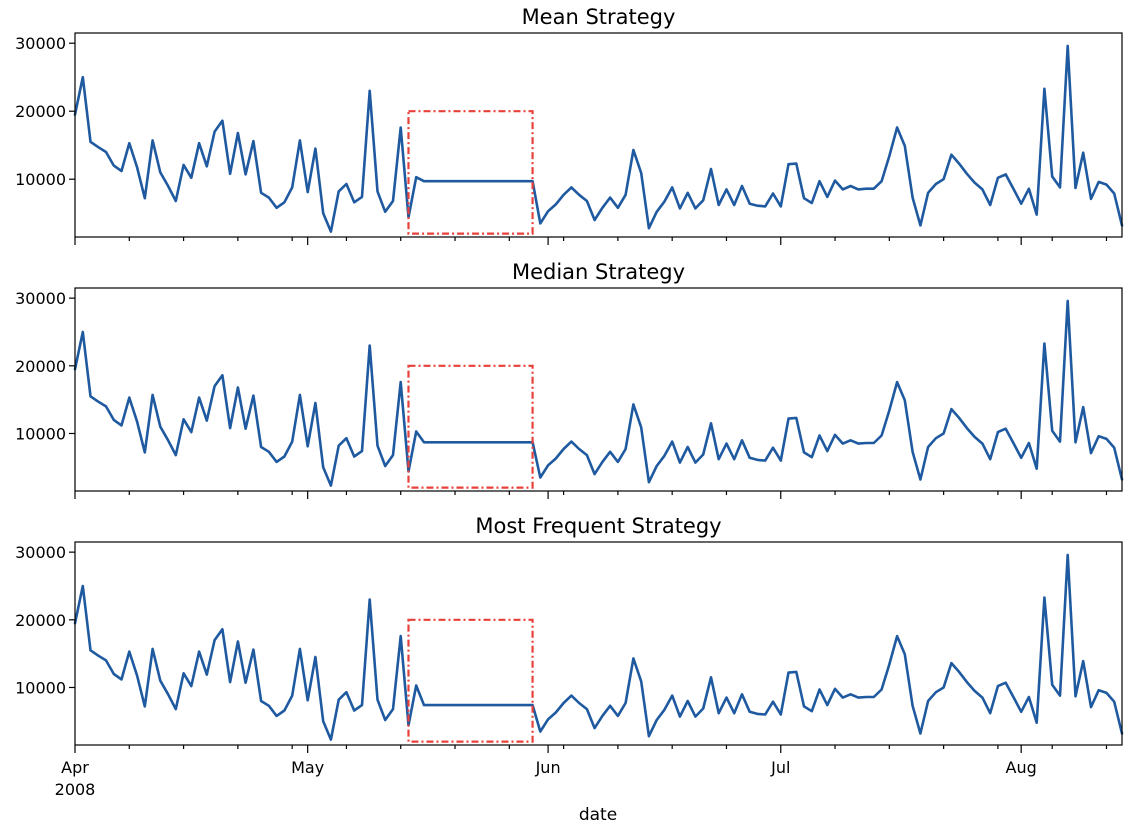 The height and width of the screenshot is (827, 1129). What do you see at coordinates (75, 767) in the screenshot?
I see `x-tick-label: Apr` at bounding box center [75, 767].